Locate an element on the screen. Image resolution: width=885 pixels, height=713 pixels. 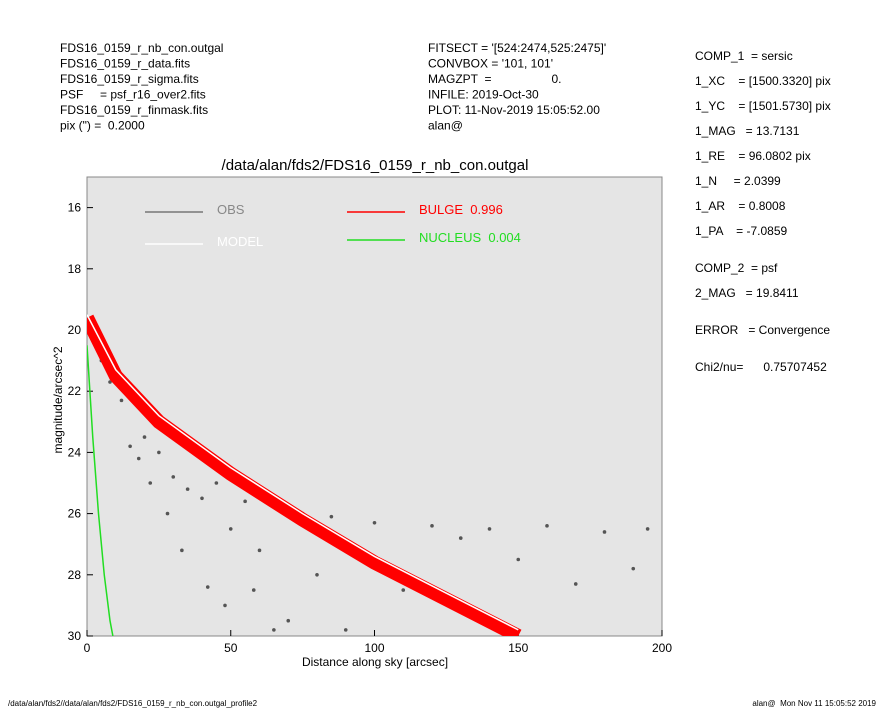
y-axis-label: magnitude/arcsec^2 is located at coordinates (58, 399).